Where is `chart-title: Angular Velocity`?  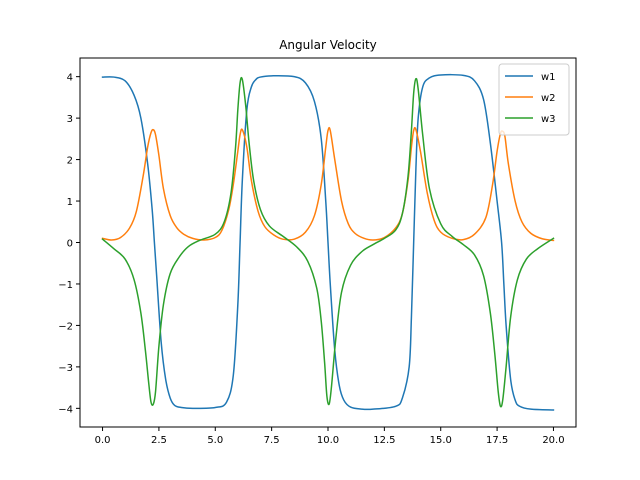
chart-title: Angular Velocity is located at coordinates (328, 45).